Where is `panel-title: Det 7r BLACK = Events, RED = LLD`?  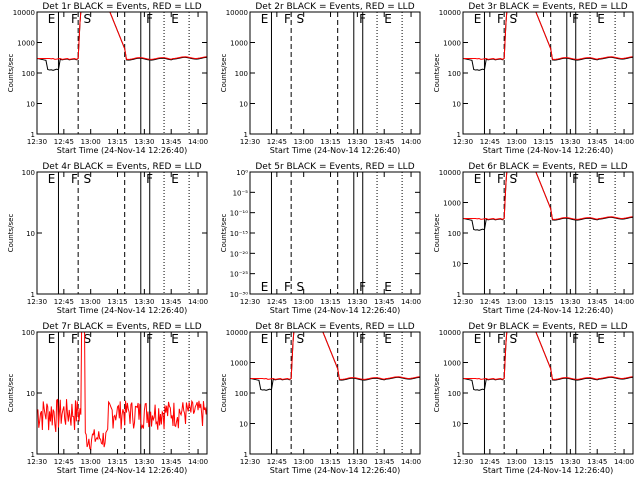
panel-title: Det 7r BLACK = Events, RED = LLD is located at coordinates (121, 327).